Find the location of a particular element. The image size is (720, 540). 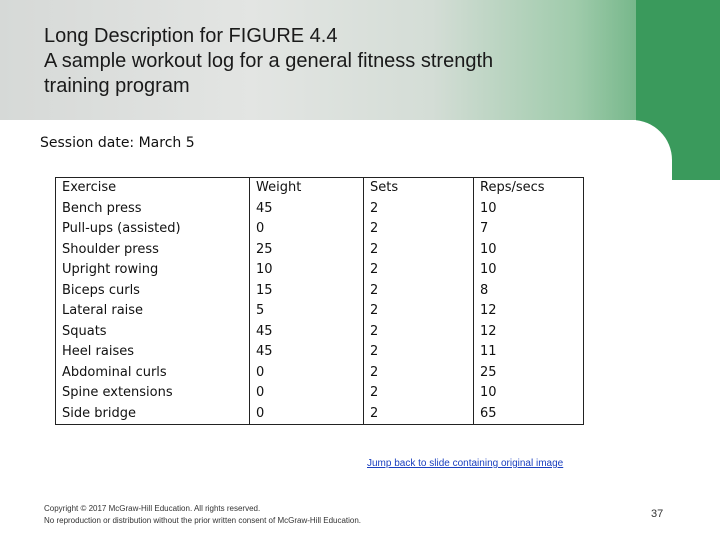

table-header-row: Exercise Weight Sets Reps/secs is located at coordinates (319, 188).